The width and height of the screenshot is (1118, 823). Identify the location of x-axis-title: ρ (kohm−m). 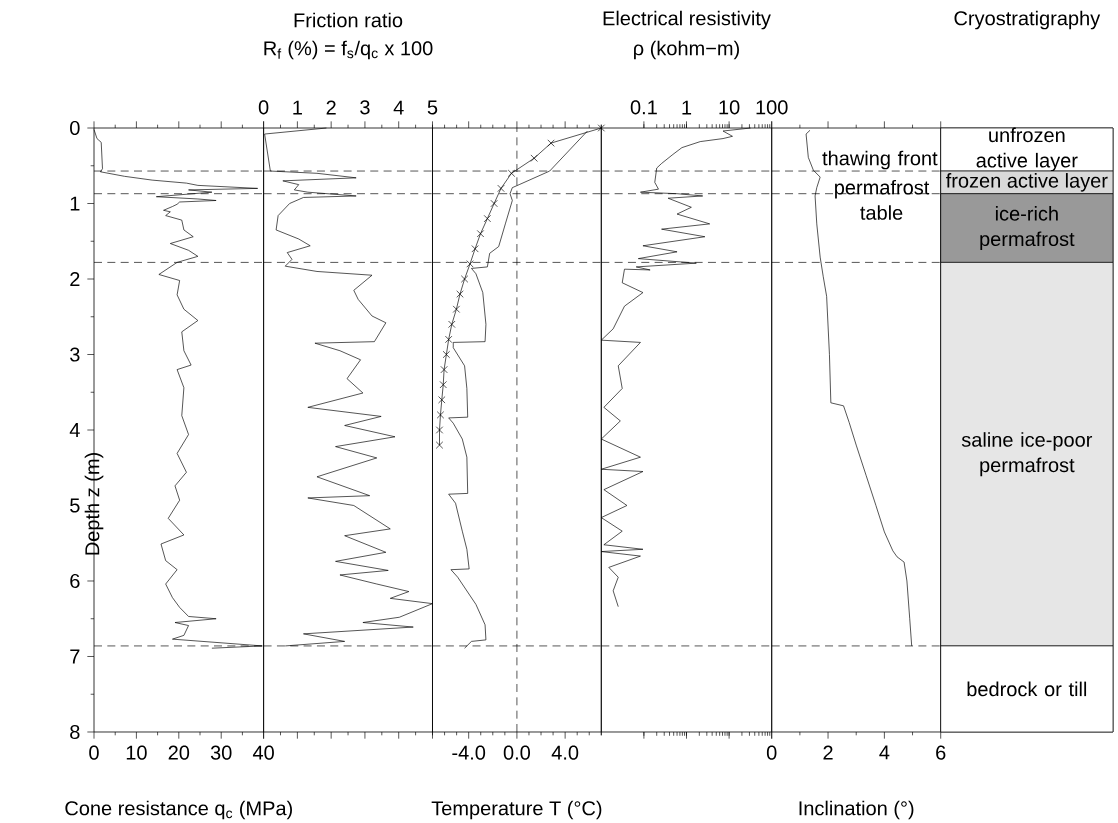
(686, 50).